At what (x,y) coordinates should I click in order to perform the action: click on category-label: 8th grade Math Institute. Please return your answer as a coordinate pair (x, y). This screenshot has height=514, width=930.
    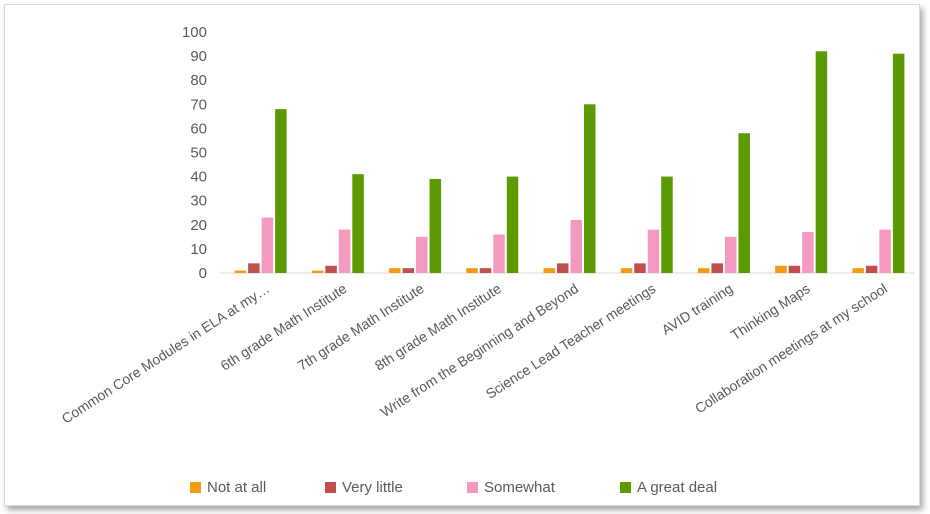
    Looking at the image, I should click on (438, 327).